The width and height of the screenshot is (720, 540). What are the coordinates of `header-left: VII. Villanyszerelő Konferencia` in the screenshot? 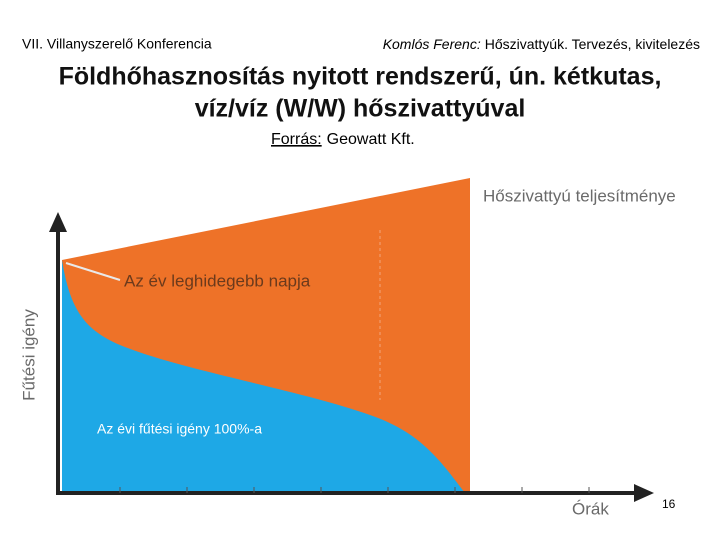 It's located at (117, 44).